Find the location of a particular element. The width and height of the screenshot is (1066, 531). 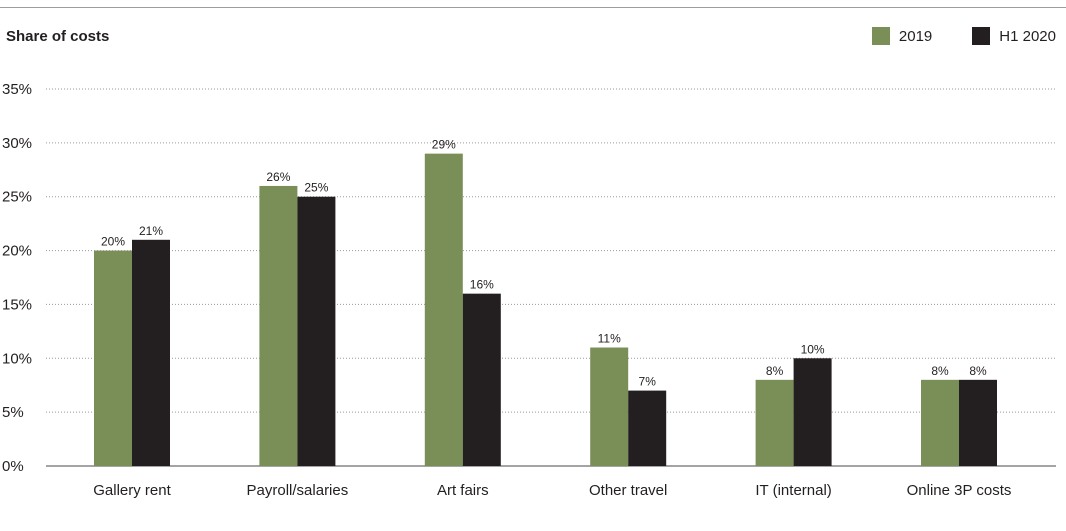

data-label: 21% is located at coordinates (151, 231).